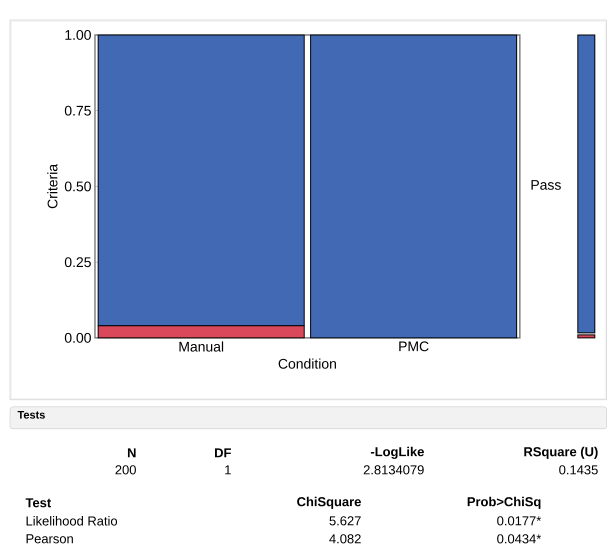  Describe the element at coordinates (77, 111) in the screenshot. I see `y-tick-label: 0.75` at that location.